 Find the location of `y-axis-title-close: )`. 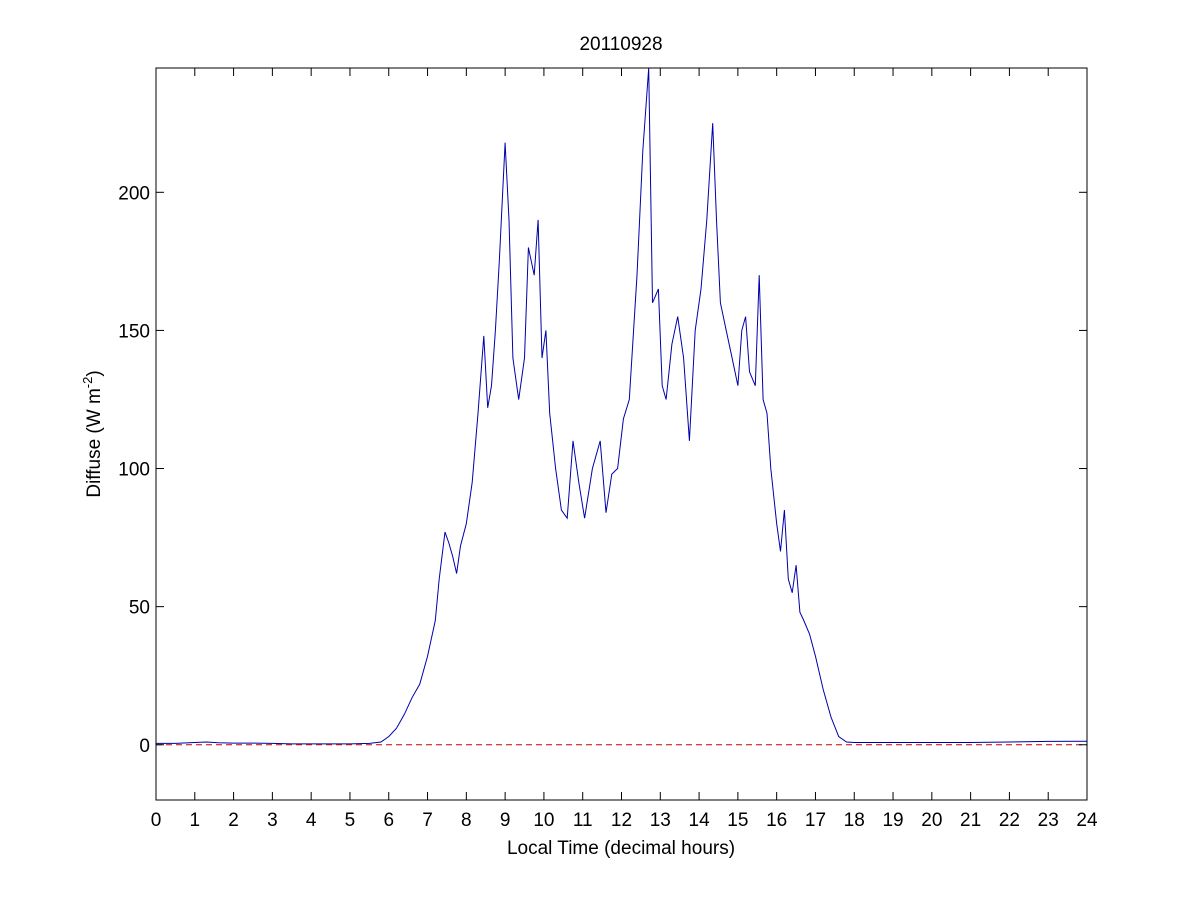

y-axis-title-close: ) is located at coordinates (94, 373).